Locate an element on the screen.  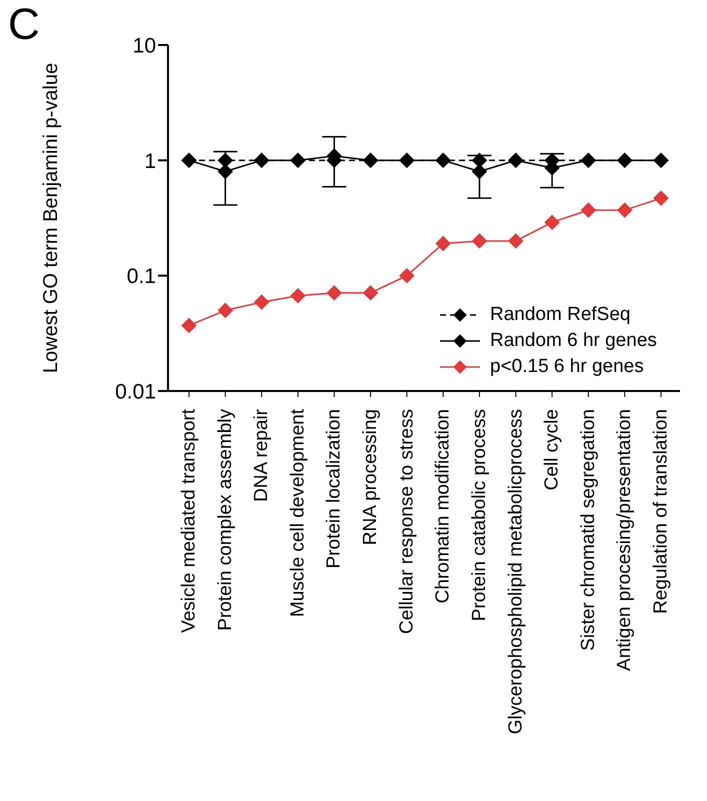
y-tick-label: 0.1 is located at coordinates (141, 276).